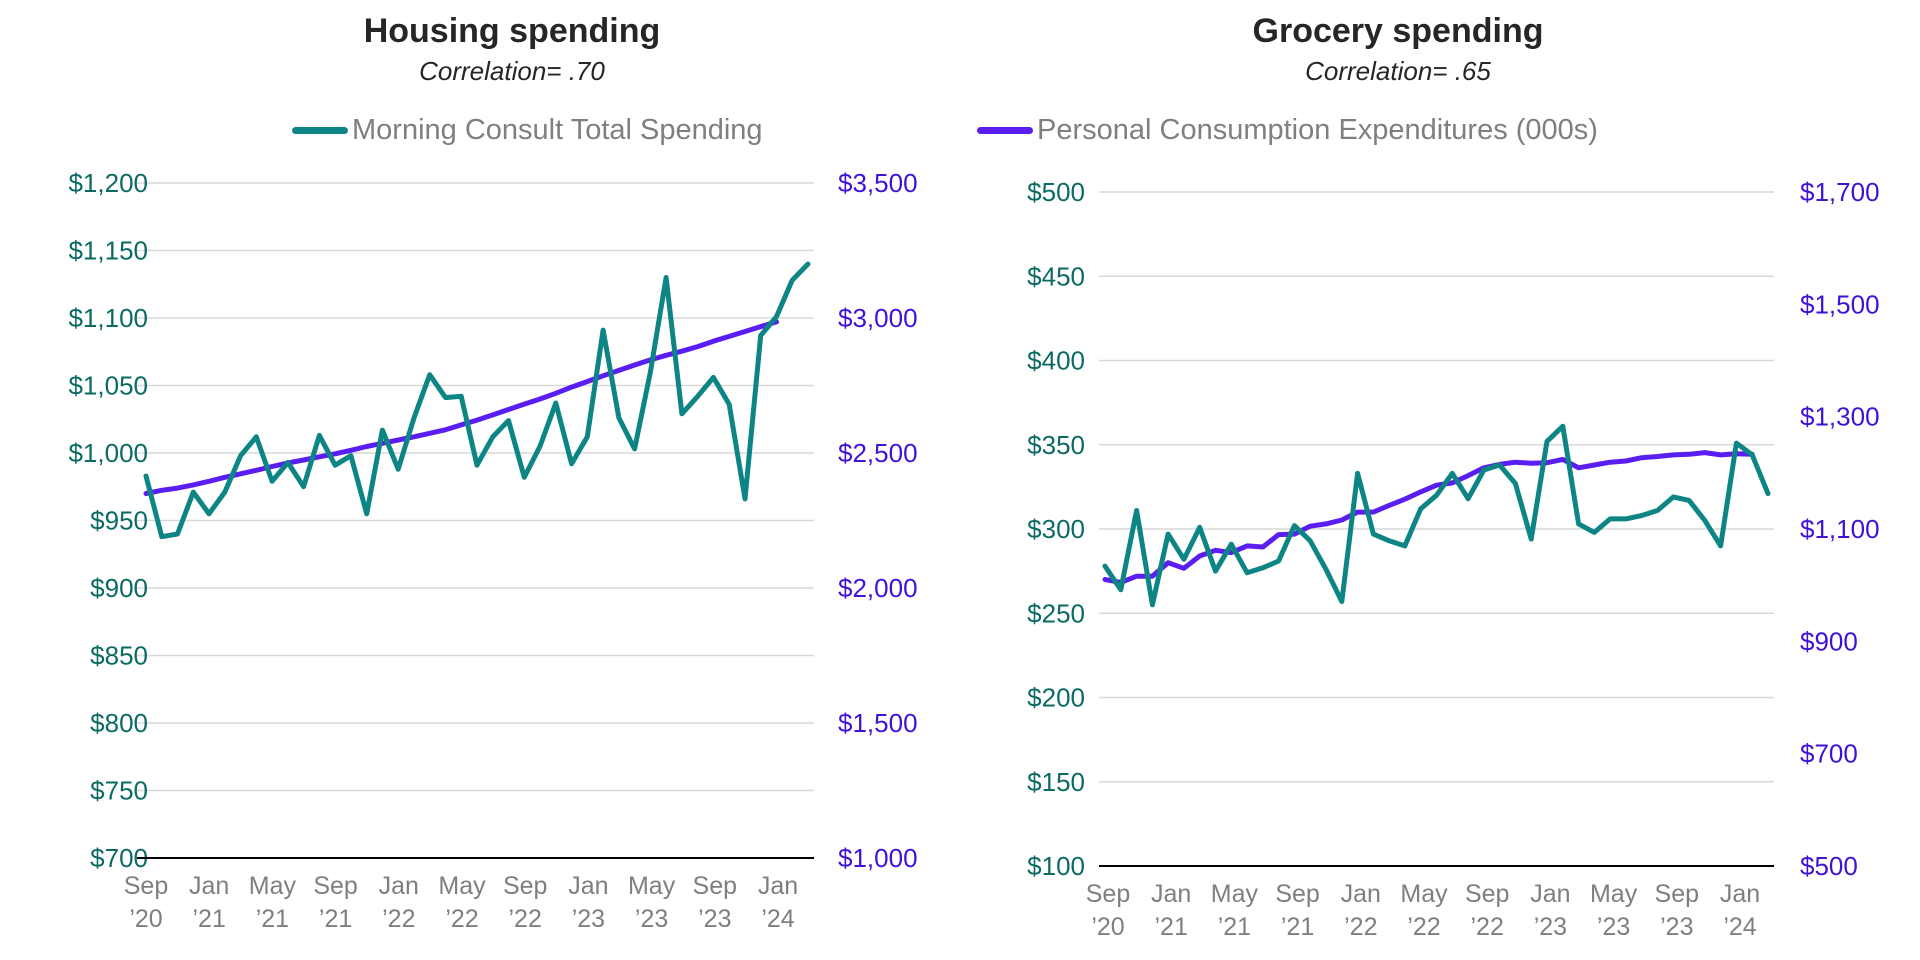 The image size is (1920, 960). Describe the element at coordinates (320, 130) in the screenshot. I see `legend-swatch-morning-consult` at that location.